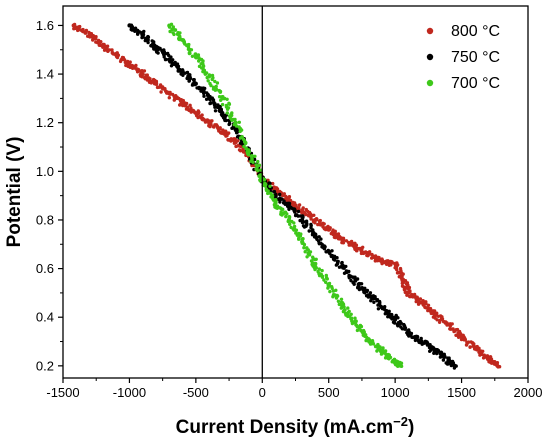 The height and width of the screenshot is (442, 550). What do you see at coordinates (45, 268) in the screenshot?
I see `y-tick-label: 0.6` at bounding box center [45, 268].